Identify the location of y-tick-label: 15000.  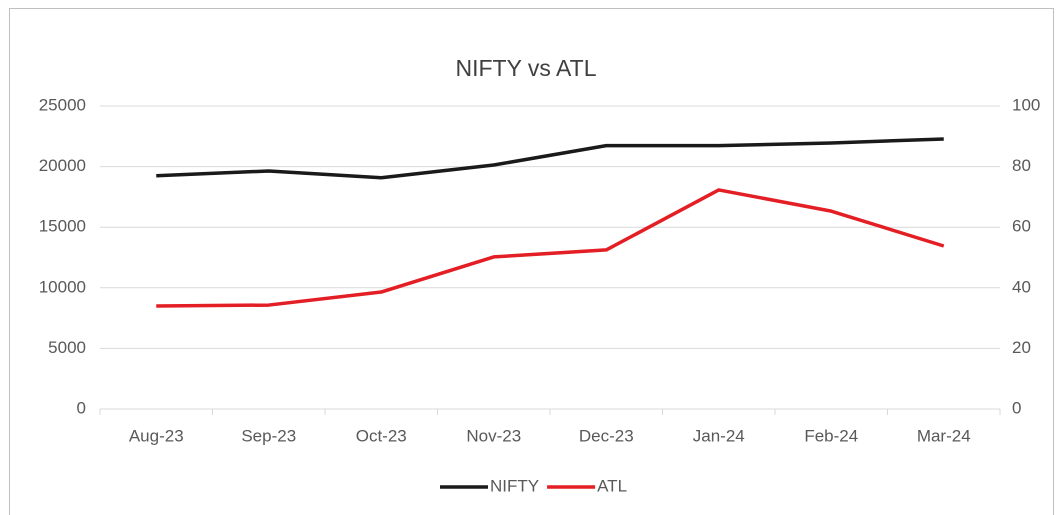
(62, 226).